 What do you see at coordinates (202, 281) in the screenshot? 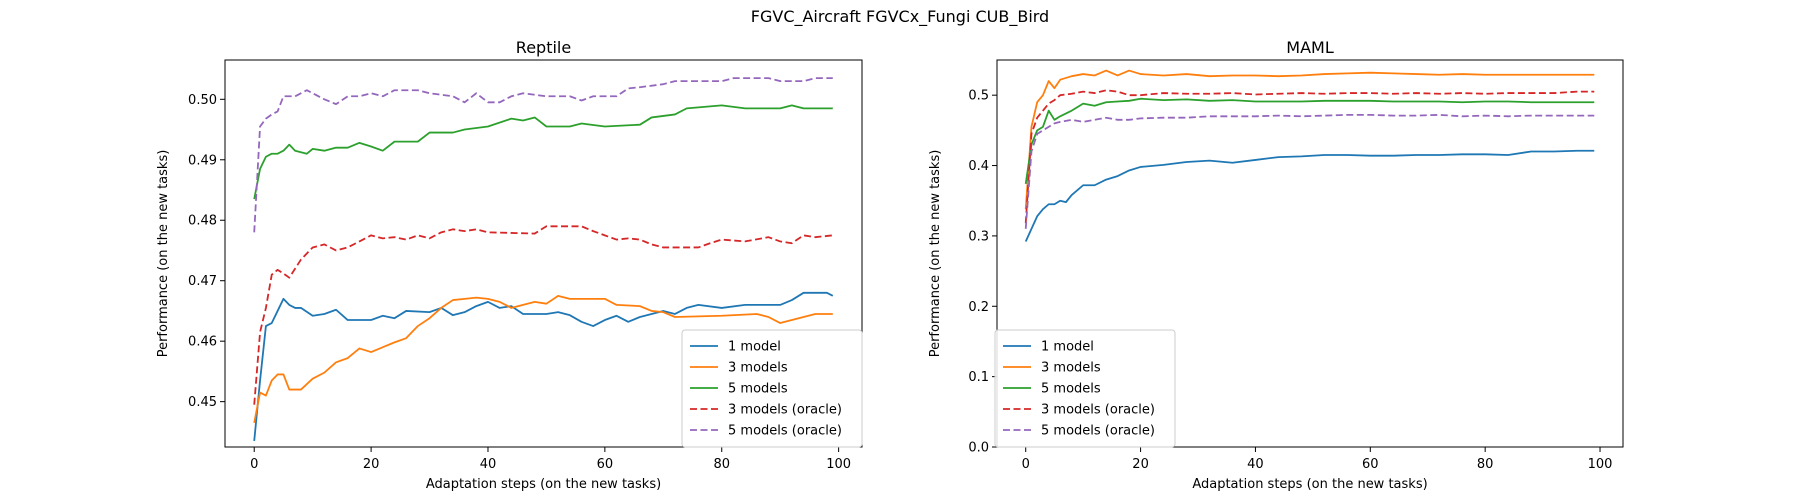
I see `y-tick-label: 0.47` at bounding box center [202, 281].